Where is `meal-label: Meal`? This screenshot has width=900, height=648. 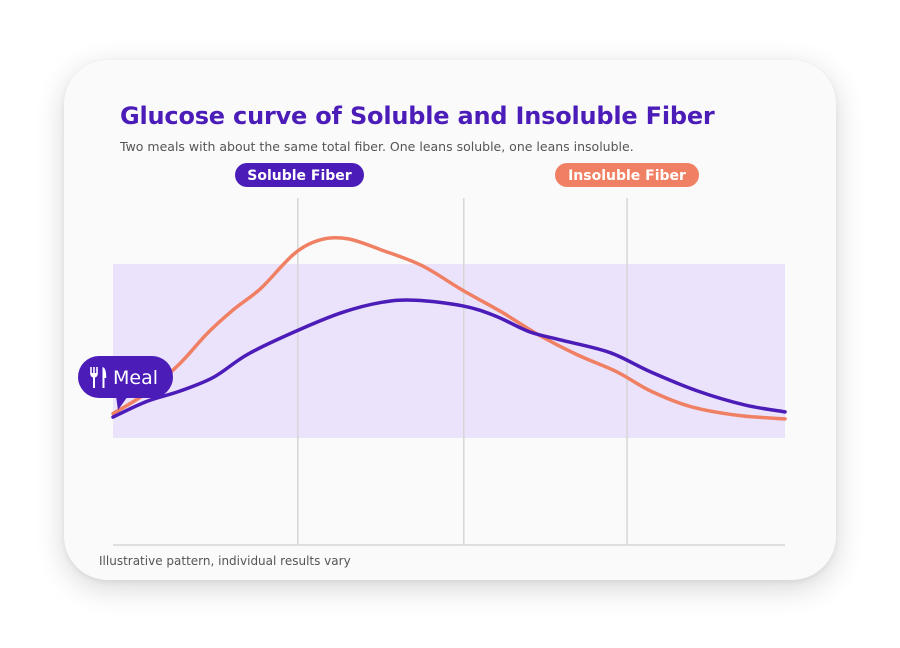 meal-label: Meal is located at coordinates (135, 378).